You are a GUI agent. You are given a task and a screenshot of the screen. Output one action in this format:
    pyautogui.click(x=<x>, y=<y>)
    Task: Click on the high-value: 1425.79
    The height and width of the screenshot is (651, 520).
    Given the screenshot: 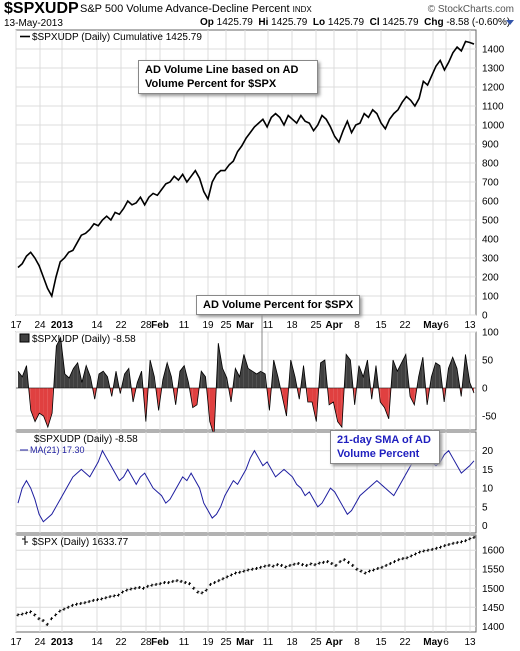 What is the action you would take?
    pyautogui.click(x=289, y=22)
    